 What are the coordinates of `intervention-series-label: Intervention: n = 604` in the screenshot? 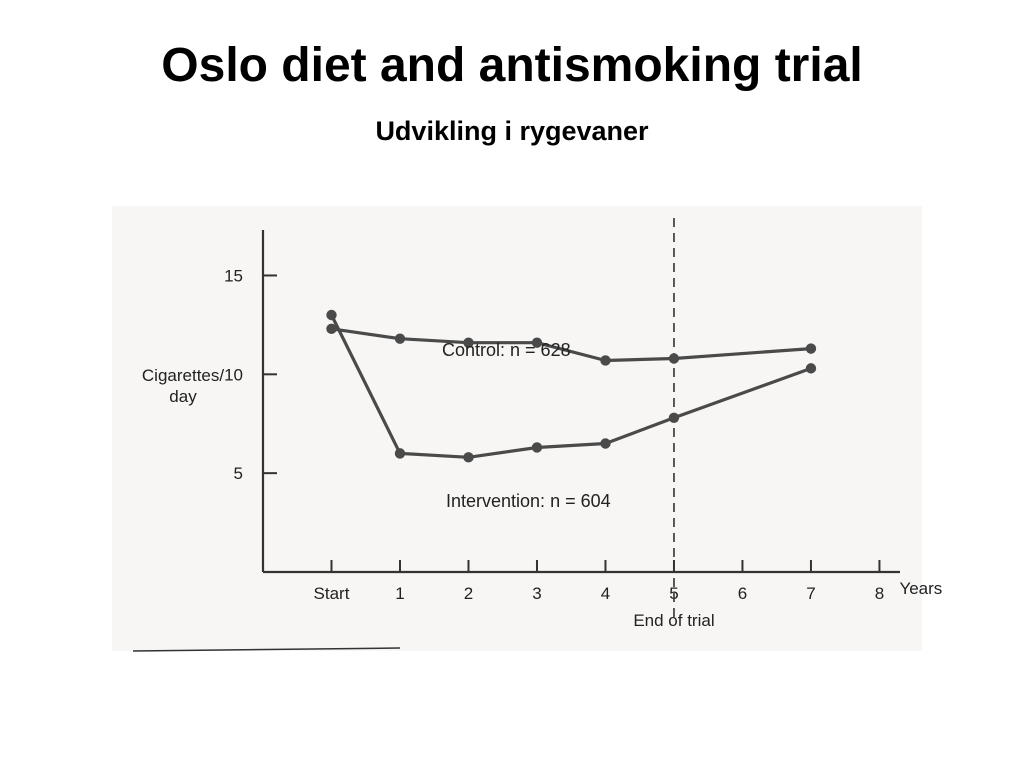 It's located at (528, 501).